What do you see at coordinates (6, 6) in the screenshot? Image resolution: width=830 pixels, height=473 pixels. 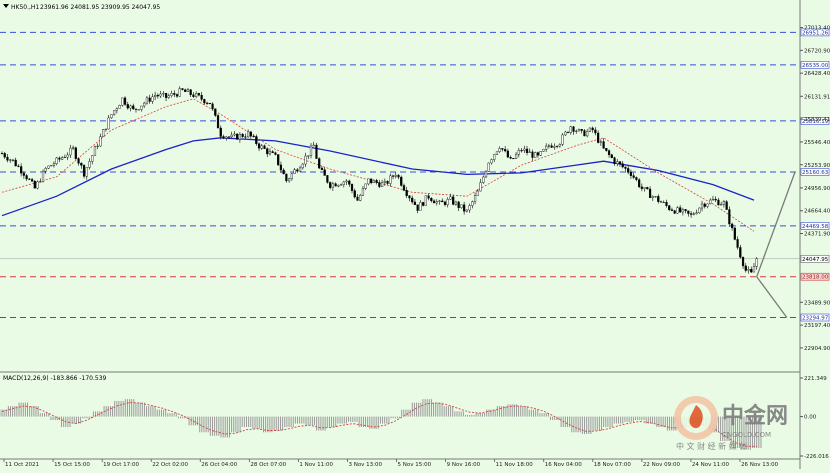 I see `symbol-menu-icon` at bounding box center [6, 6].